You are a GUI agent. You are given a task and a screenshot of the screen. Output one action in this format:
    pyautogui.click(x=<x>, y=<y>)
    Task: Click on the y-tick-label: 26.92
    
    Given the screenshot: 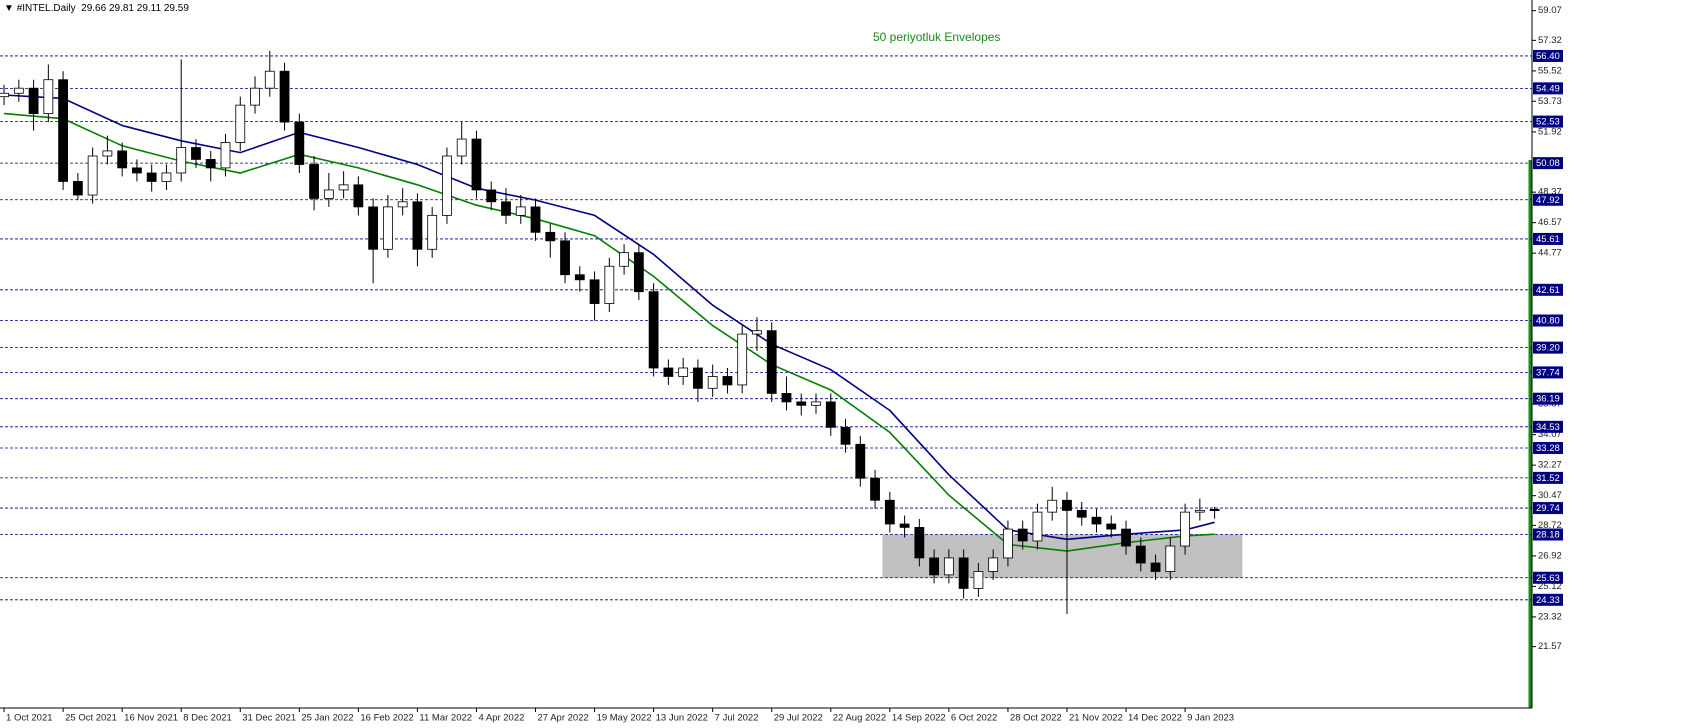 What is the action you would take?
    pyautogui.click(x=1550, y=555)
    